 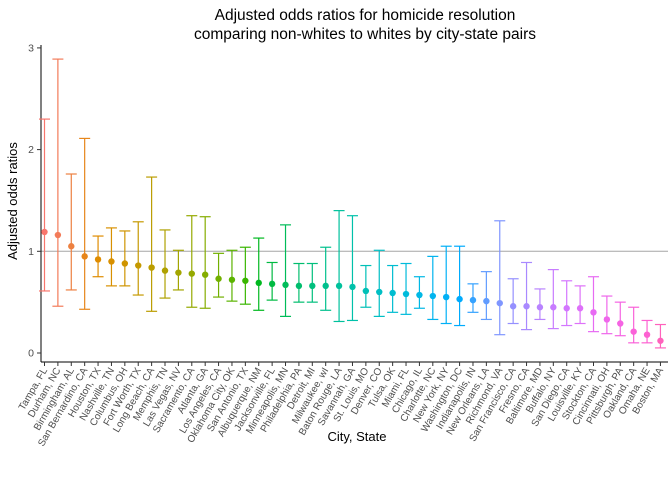 I want to click on x-axis-title: City, State, so click(x=356, y=436).